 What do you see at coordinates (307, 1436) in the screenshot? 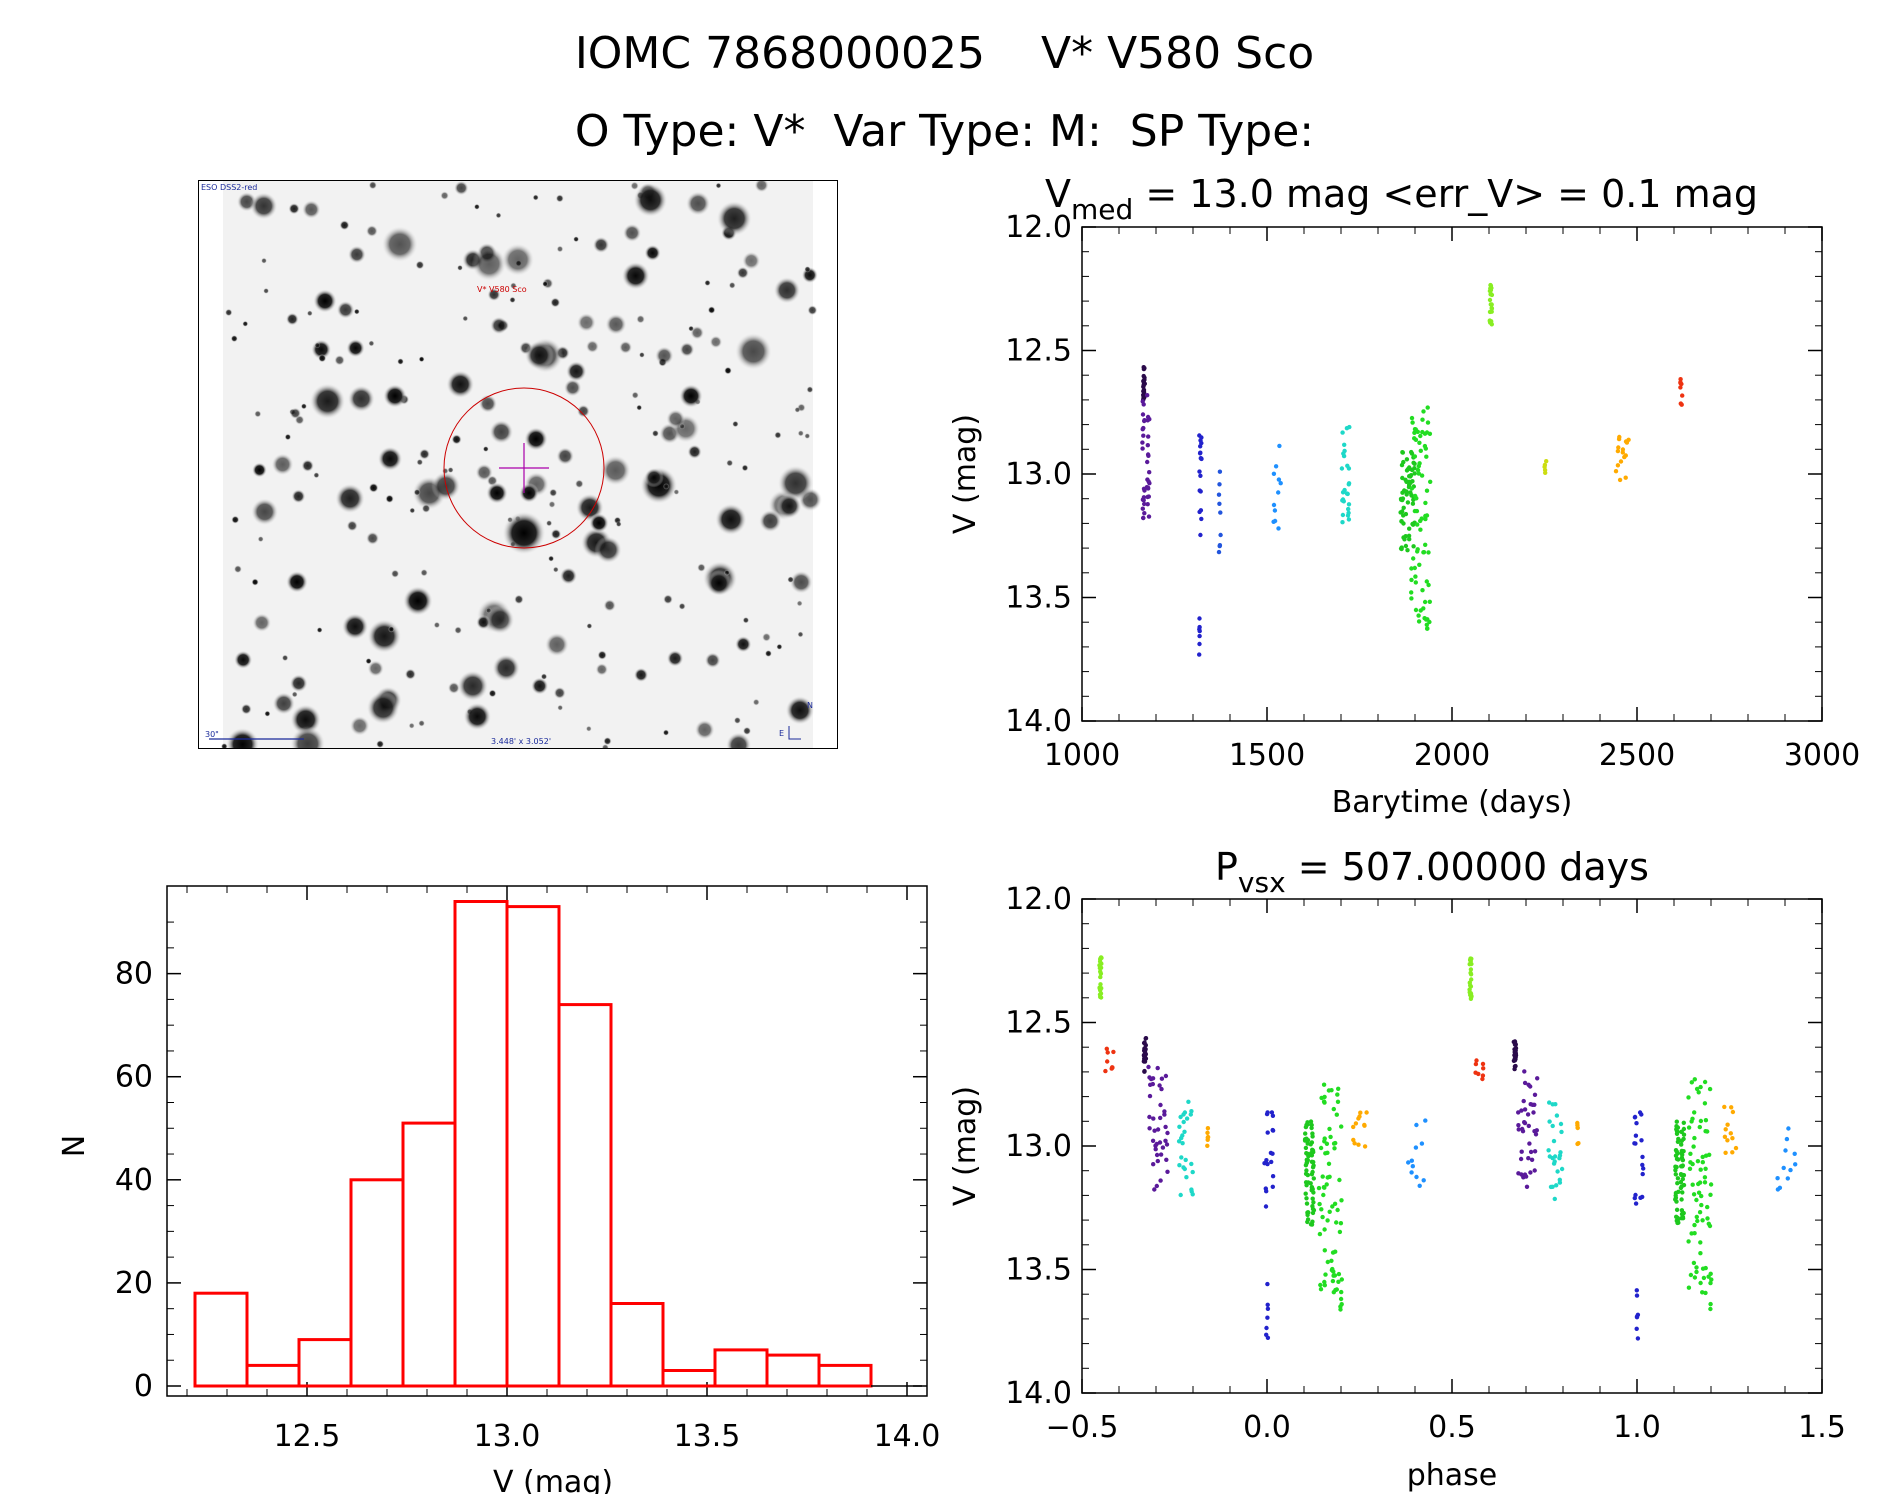
I see `hg-xtick-label: 12.5` at bounding box center [307, 1436].